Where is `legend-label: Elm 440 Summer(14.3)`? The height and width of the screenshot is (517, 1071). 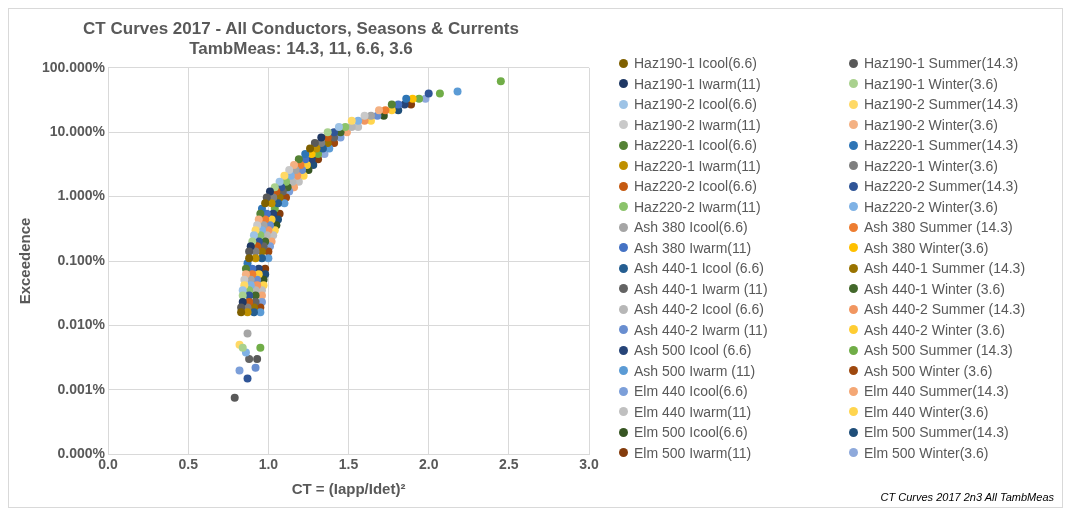 legend-label: Elm 440 Summer(14.3) is located at coordinates (936, 391).